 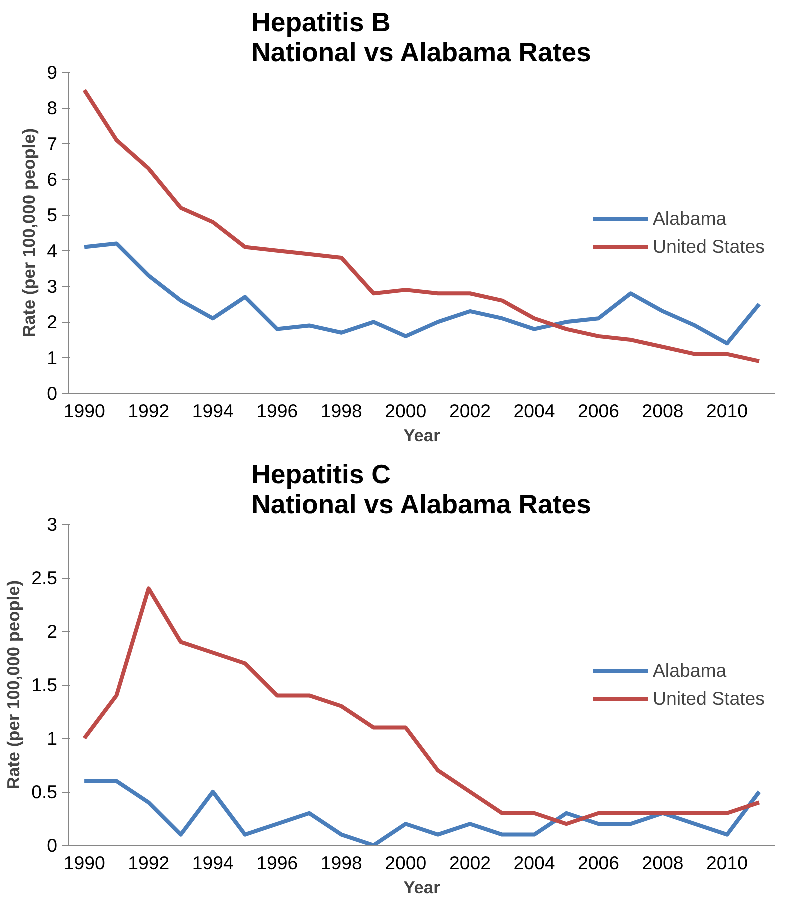 I want to click on y-tick-label: 6, so click(x=52, y=179).